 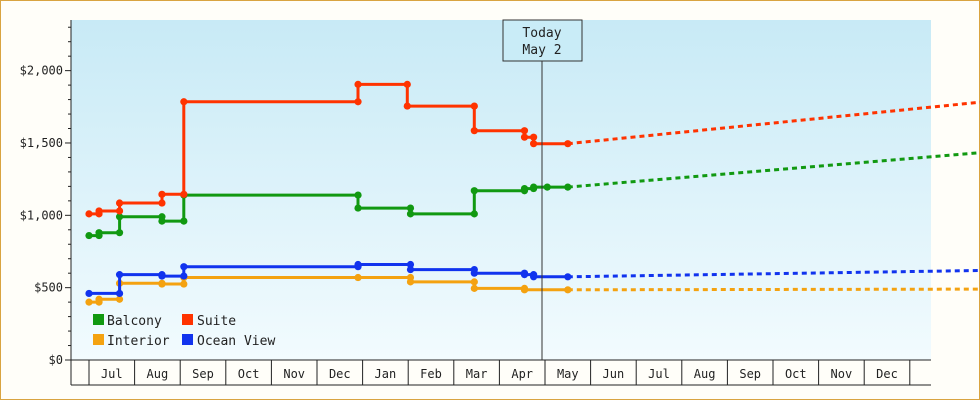 What do you see at coordinates (773, 289) in the screenshot?
I see `forecast-line-interior` at bounding box center [773, 289].